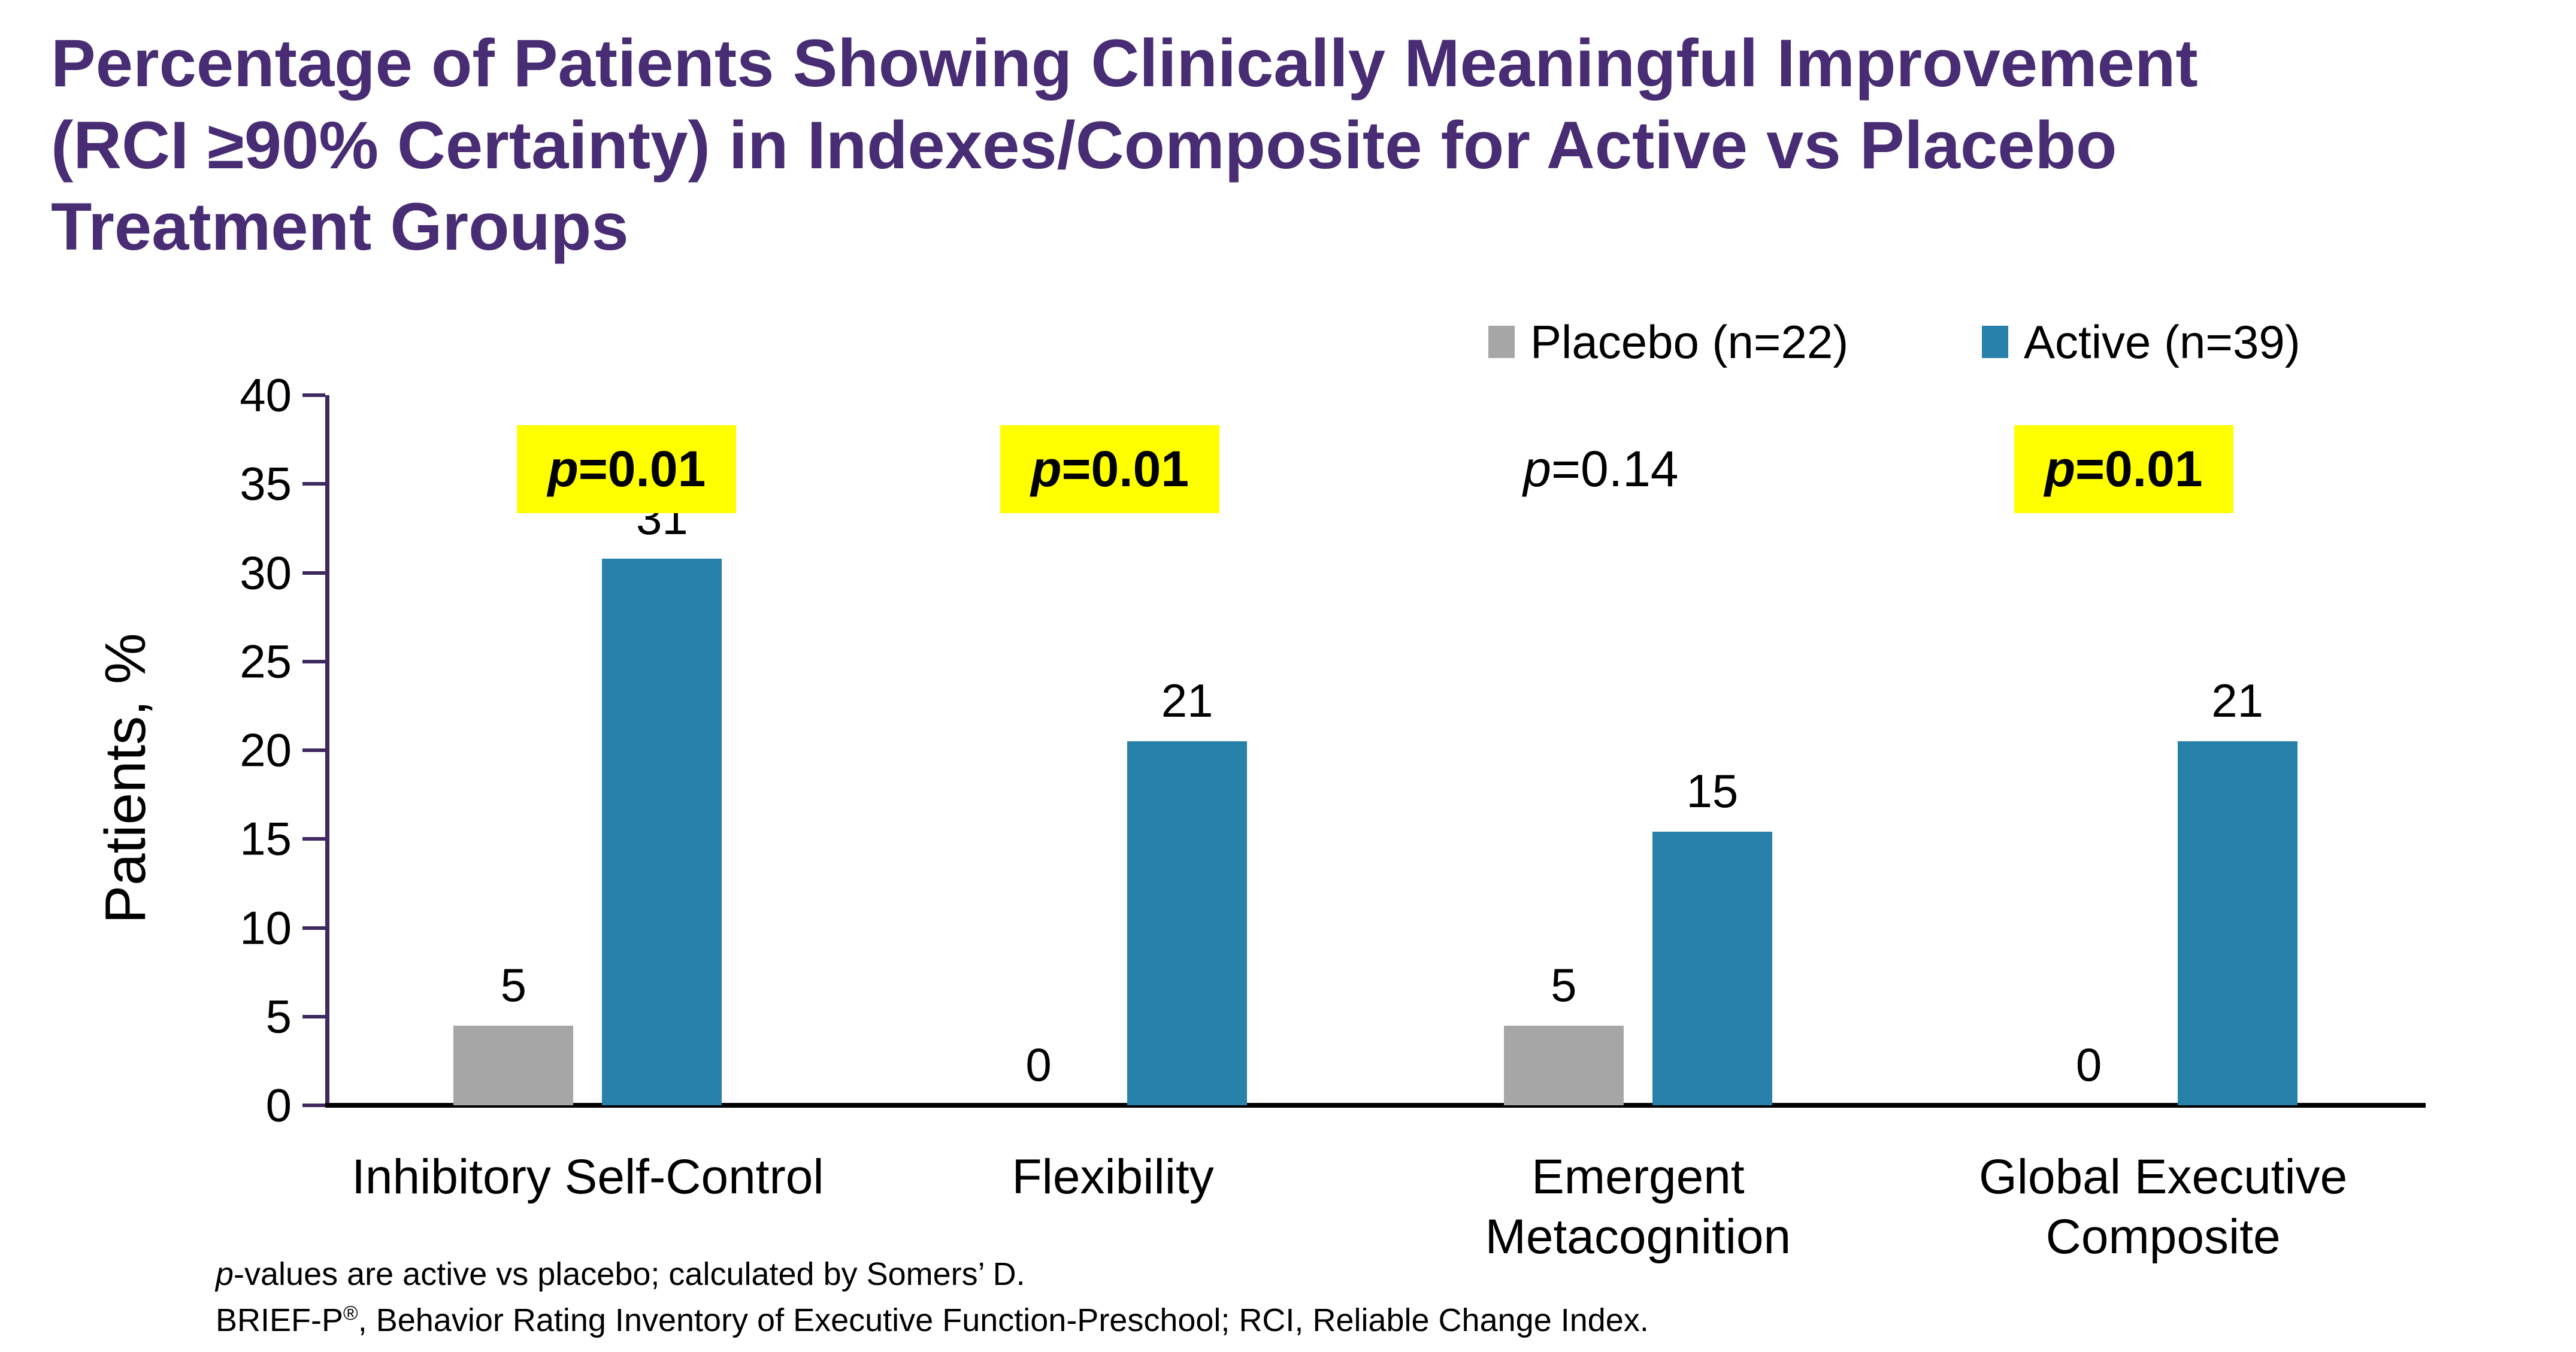 The image size is (2576, 1352). What do you see at coordinates (266, 572) in the screenshot?
I see `y-tick-label: 30` at bounding box center [266, 572].